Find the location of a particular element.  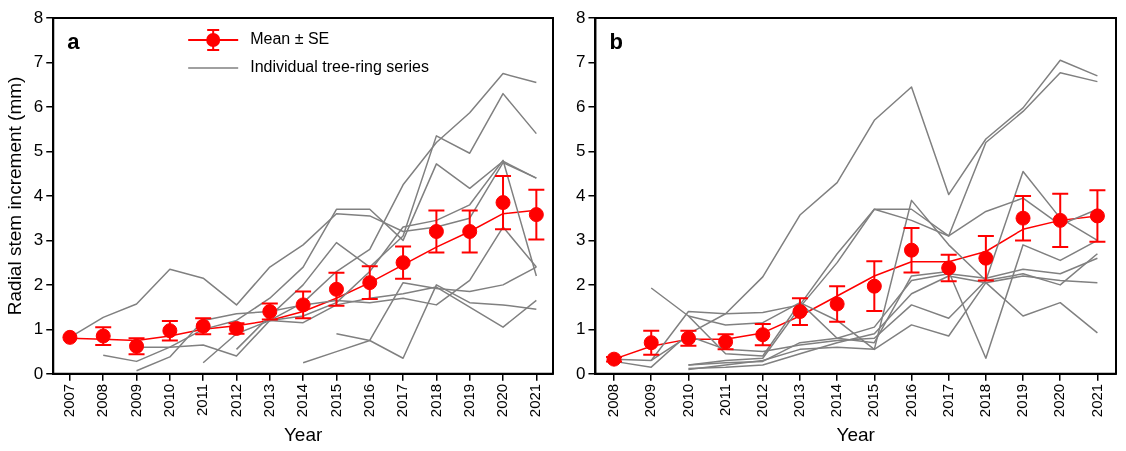

x-tick-label: 2007 is located at coordinates (69, 400).